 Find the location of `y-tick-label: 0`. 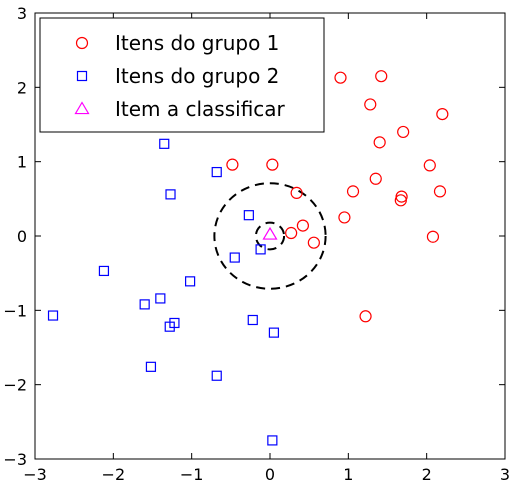

y-tick-label: 0 is located at coordinates (22, 236).